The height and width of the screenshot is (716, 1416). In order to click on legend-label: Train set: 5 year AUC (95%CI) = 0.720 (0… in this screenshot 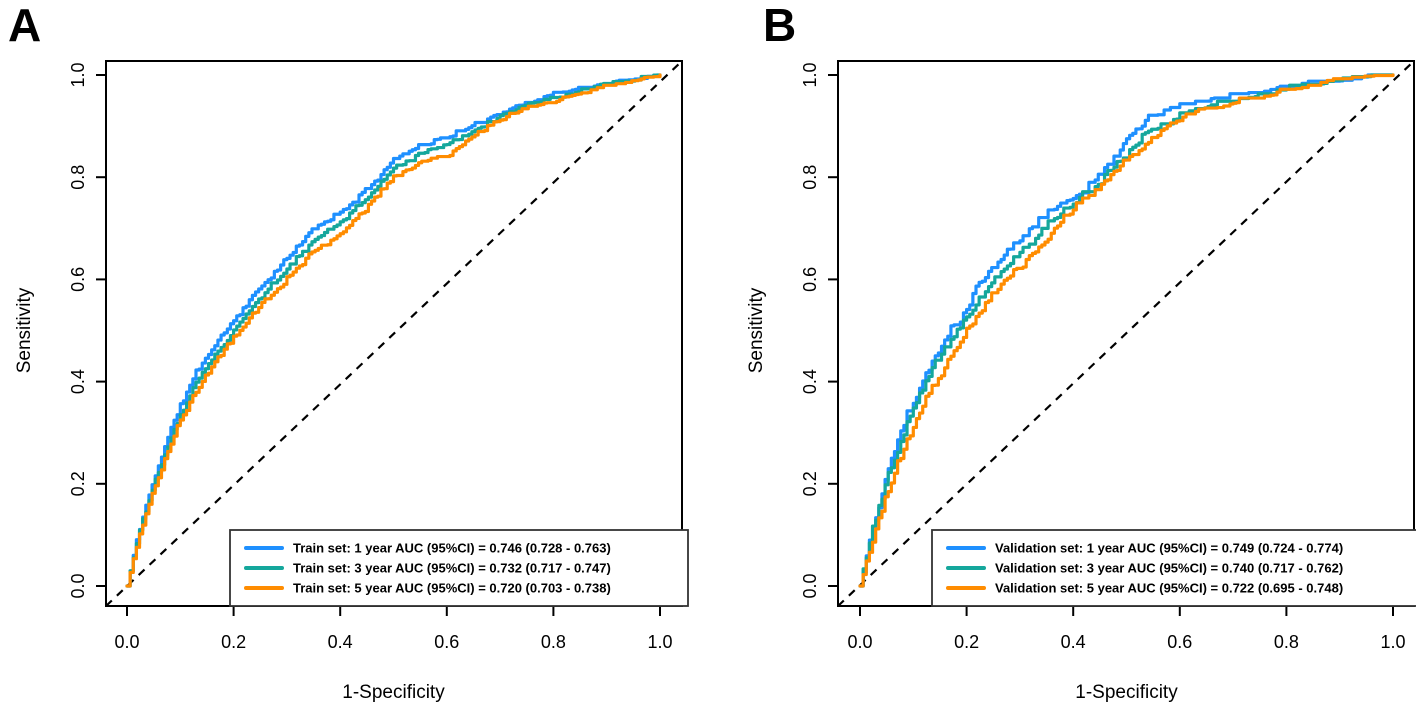, I will do `click(452, 588)`.